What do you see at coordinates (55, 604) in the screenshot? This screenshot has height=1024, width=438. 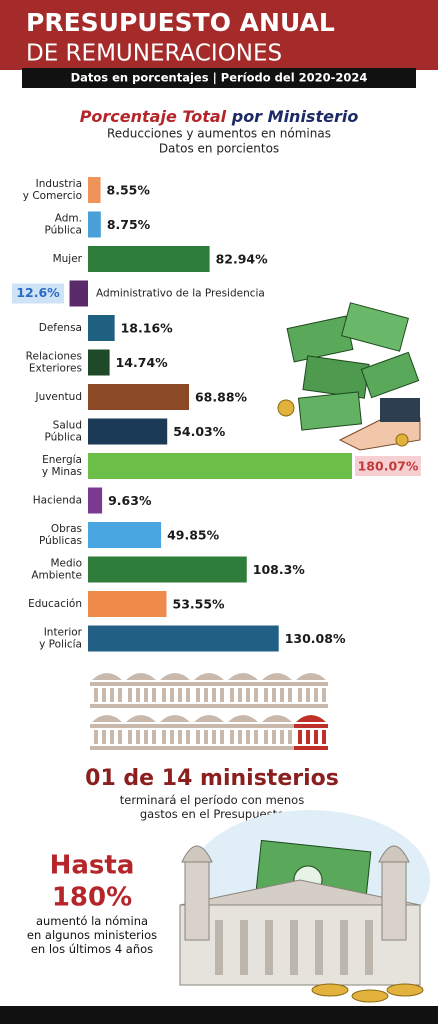 I see `category-label: Educación` at bounding box center [55, 604].